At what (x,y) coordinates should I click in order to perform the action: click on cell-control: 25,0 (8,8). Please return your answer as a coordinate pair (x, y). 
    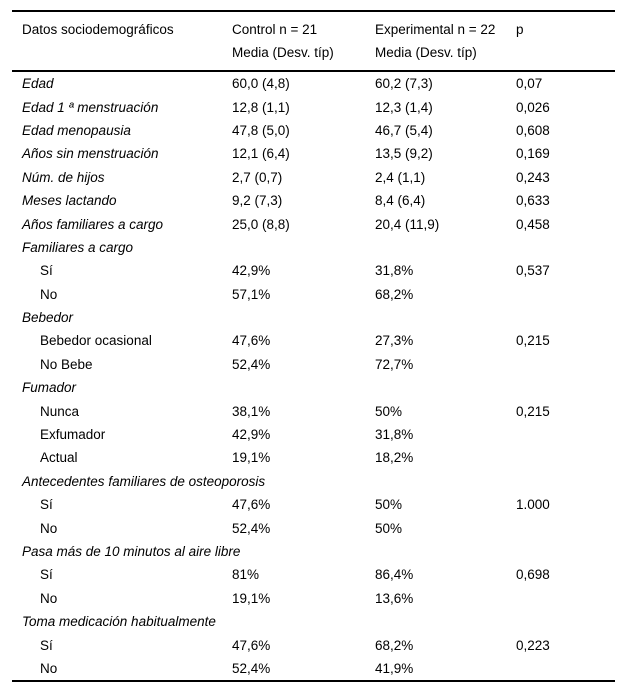
    Looking at the image, I should click on (261, 224).